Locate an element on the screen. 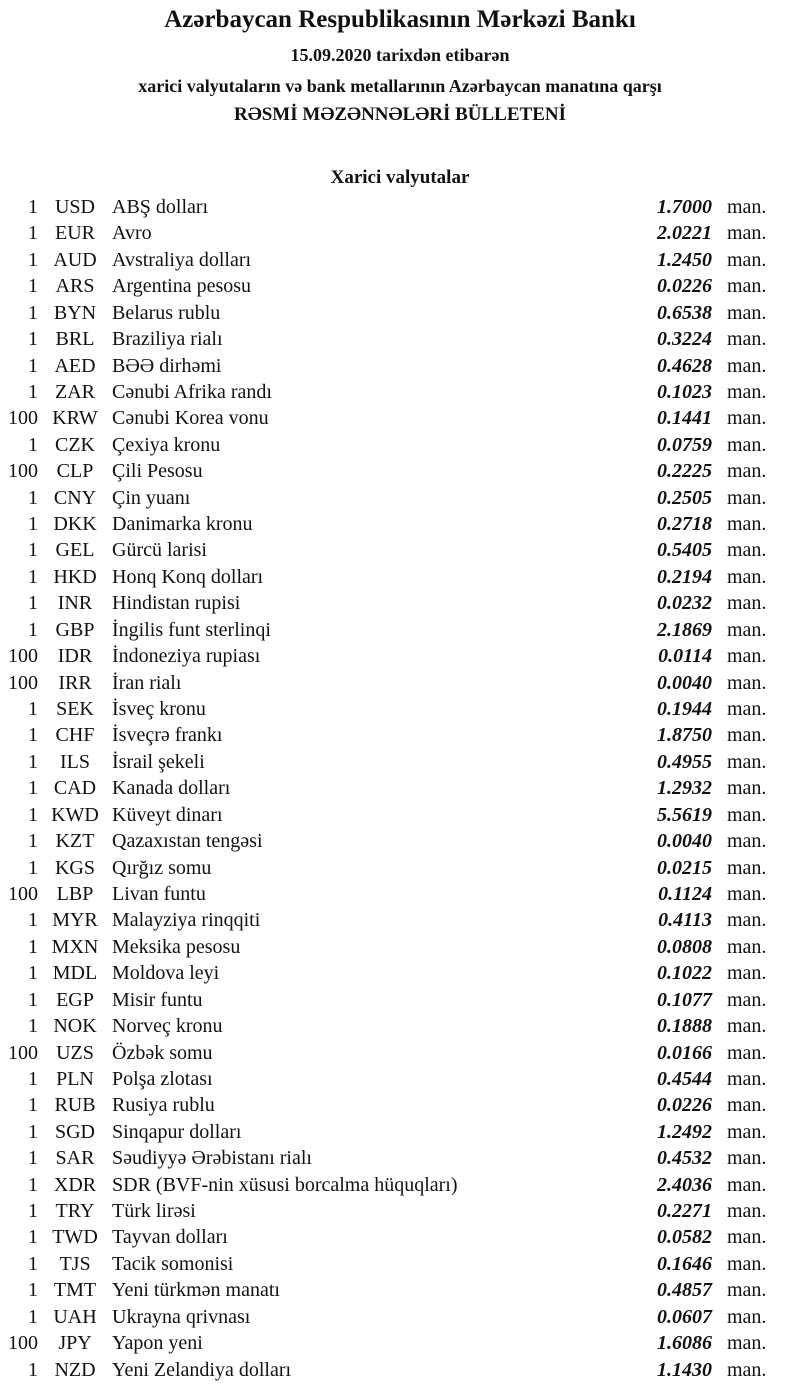 The image size is (800, 1384). currency-name: Kanada dolları is located at coordinates (171, 788).